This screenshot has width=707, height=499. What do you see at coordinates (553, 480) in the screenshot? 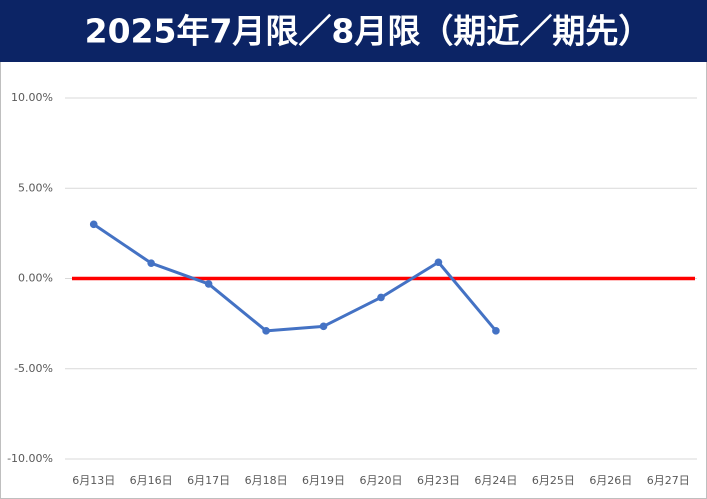
I see `x-tick-label: 6月25日` at bounding box center [553, 480].